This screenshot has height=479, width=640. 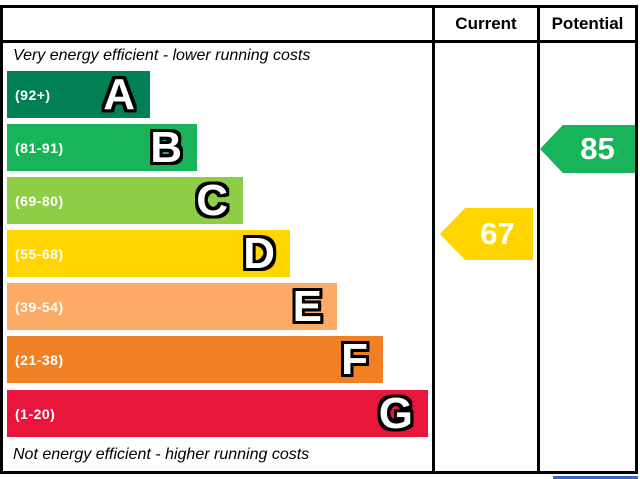 I want to click on band-f-range: (21-38), so click(x=39, y=359).